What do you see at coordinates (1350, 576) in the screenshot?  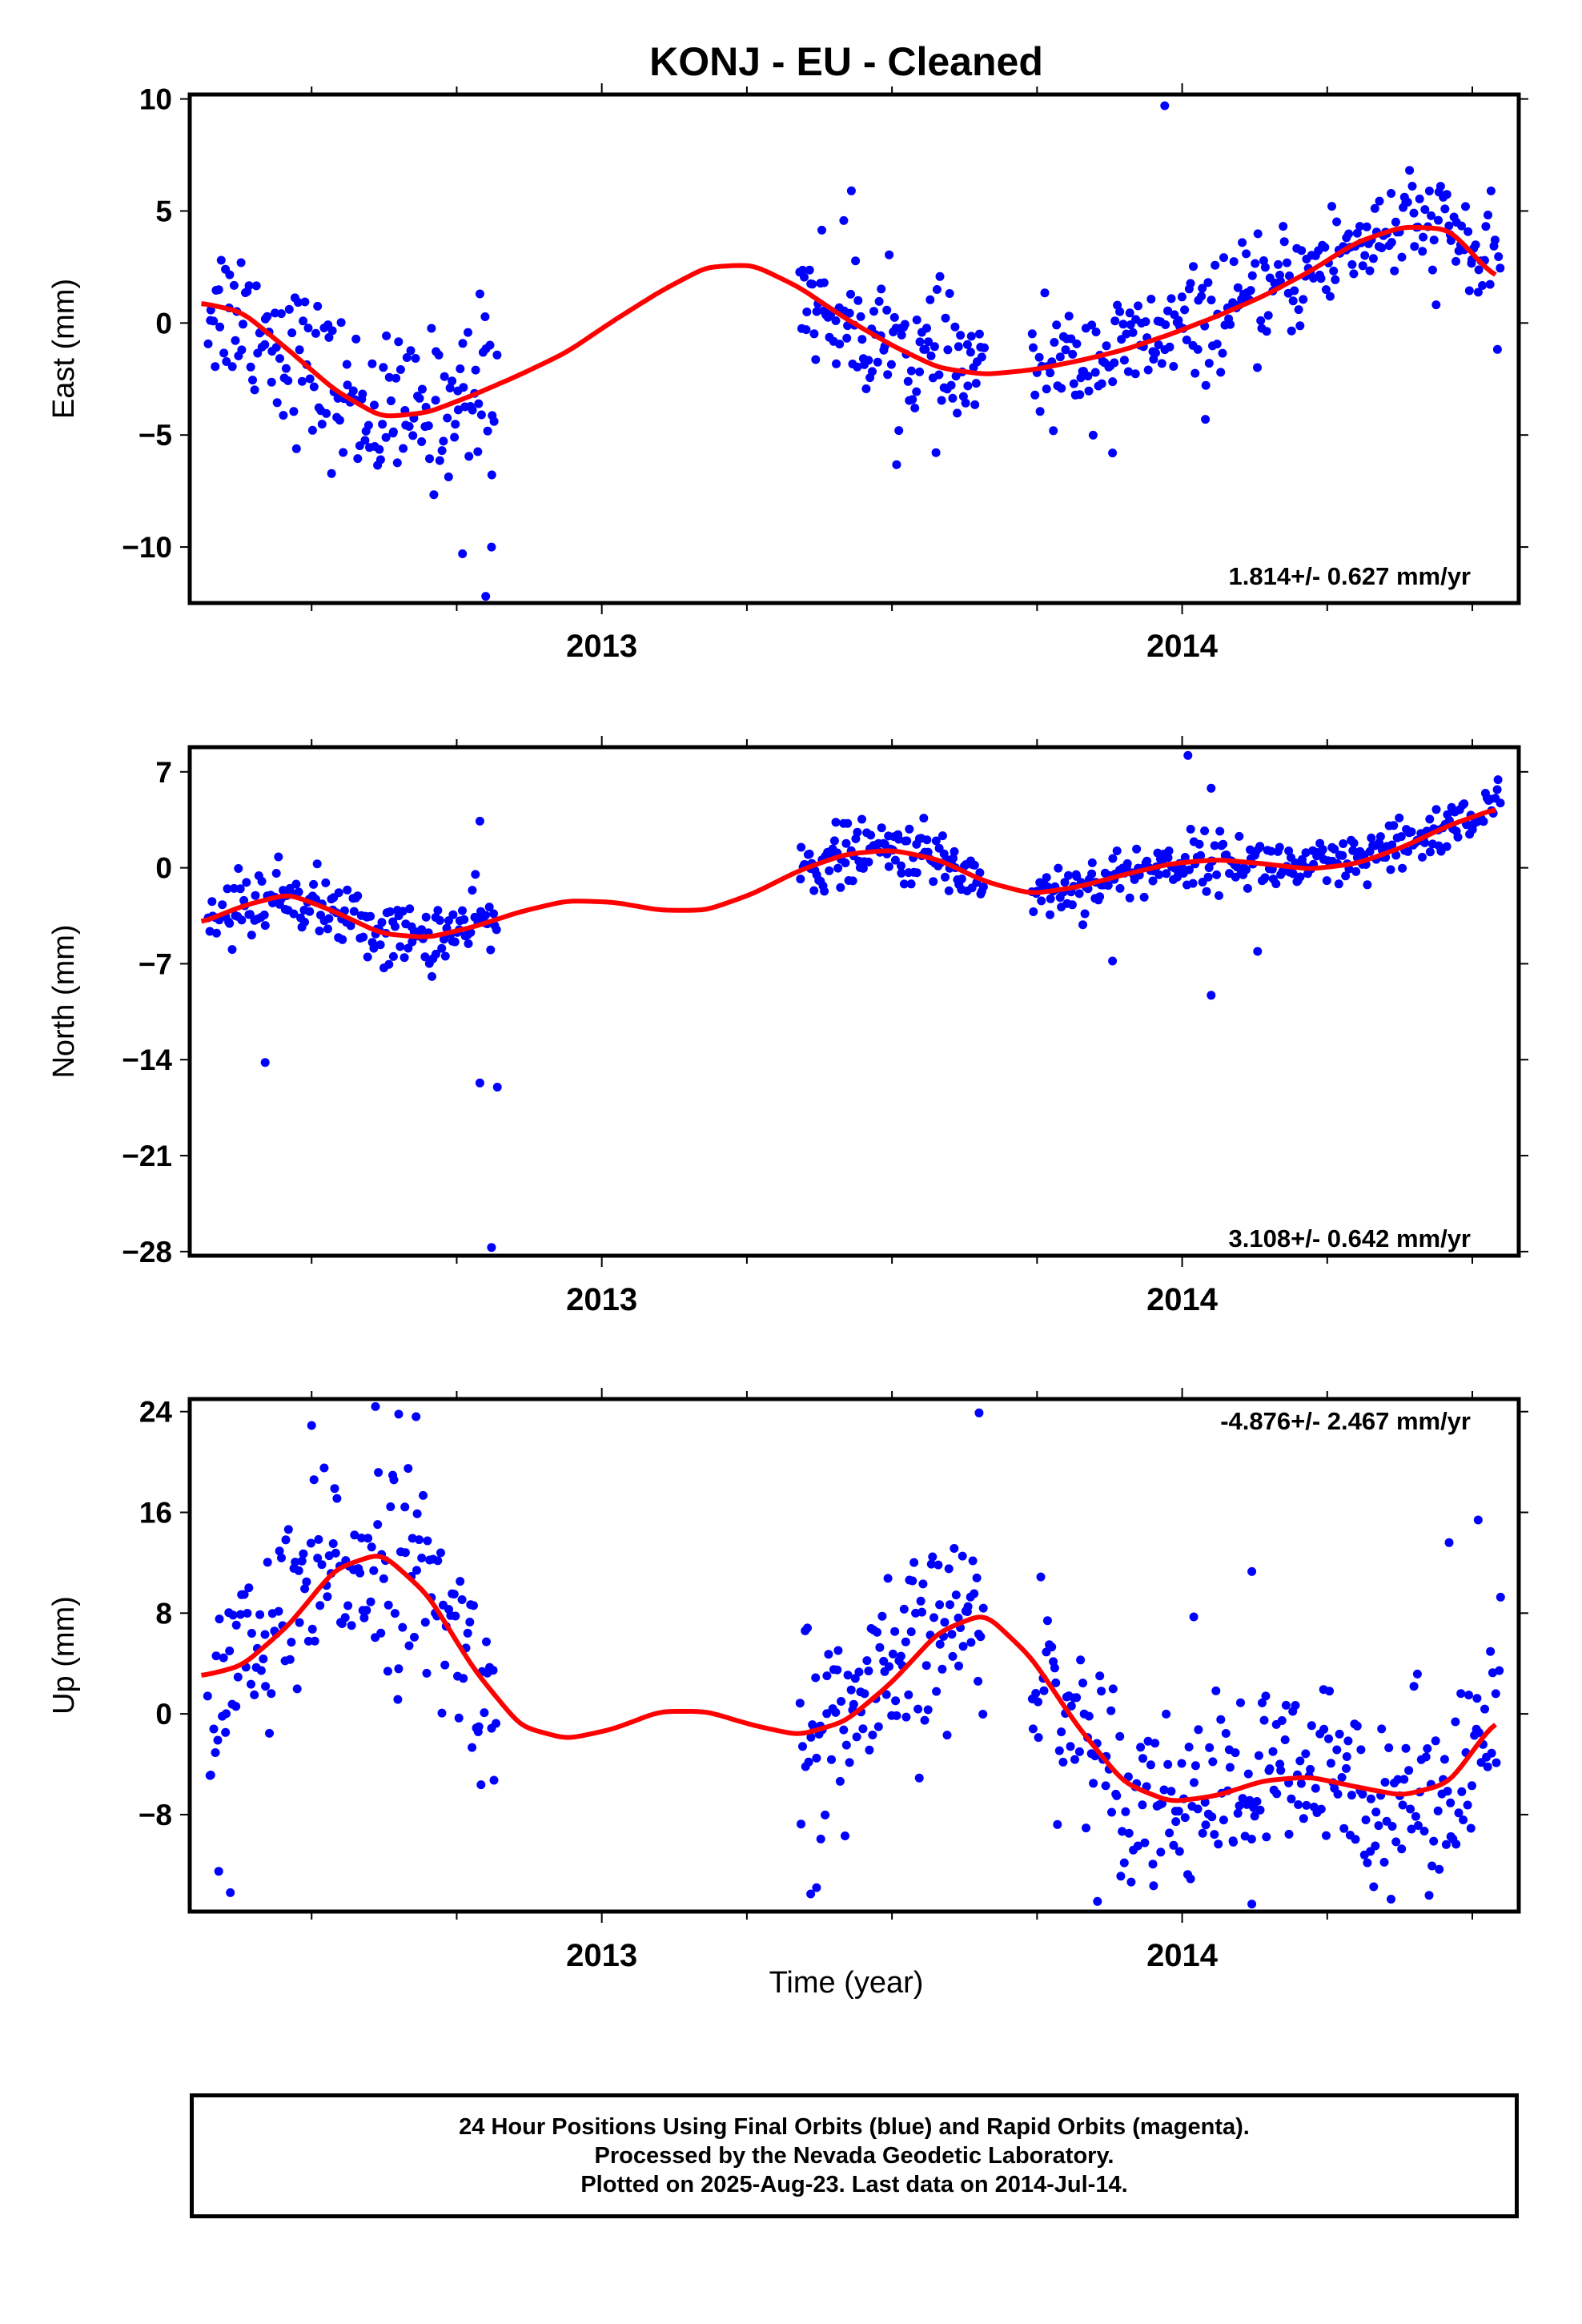 I see `rate-label: 1.814+/- 0.627 mm/yr` at bounding box center [1350, 576].